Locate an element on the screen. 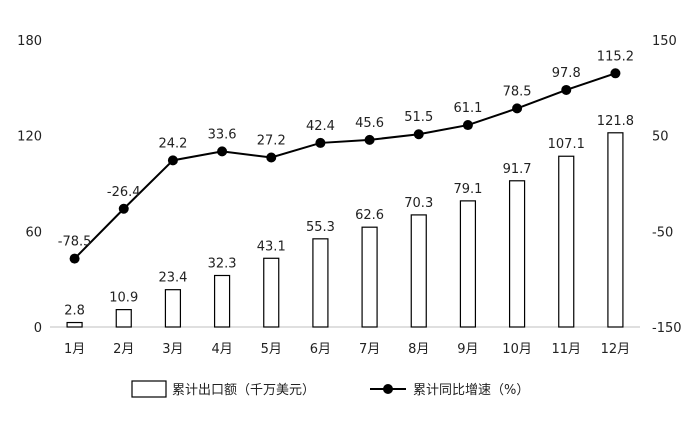  bar-data-label: 79.1 is located at coordinates (467, 189).